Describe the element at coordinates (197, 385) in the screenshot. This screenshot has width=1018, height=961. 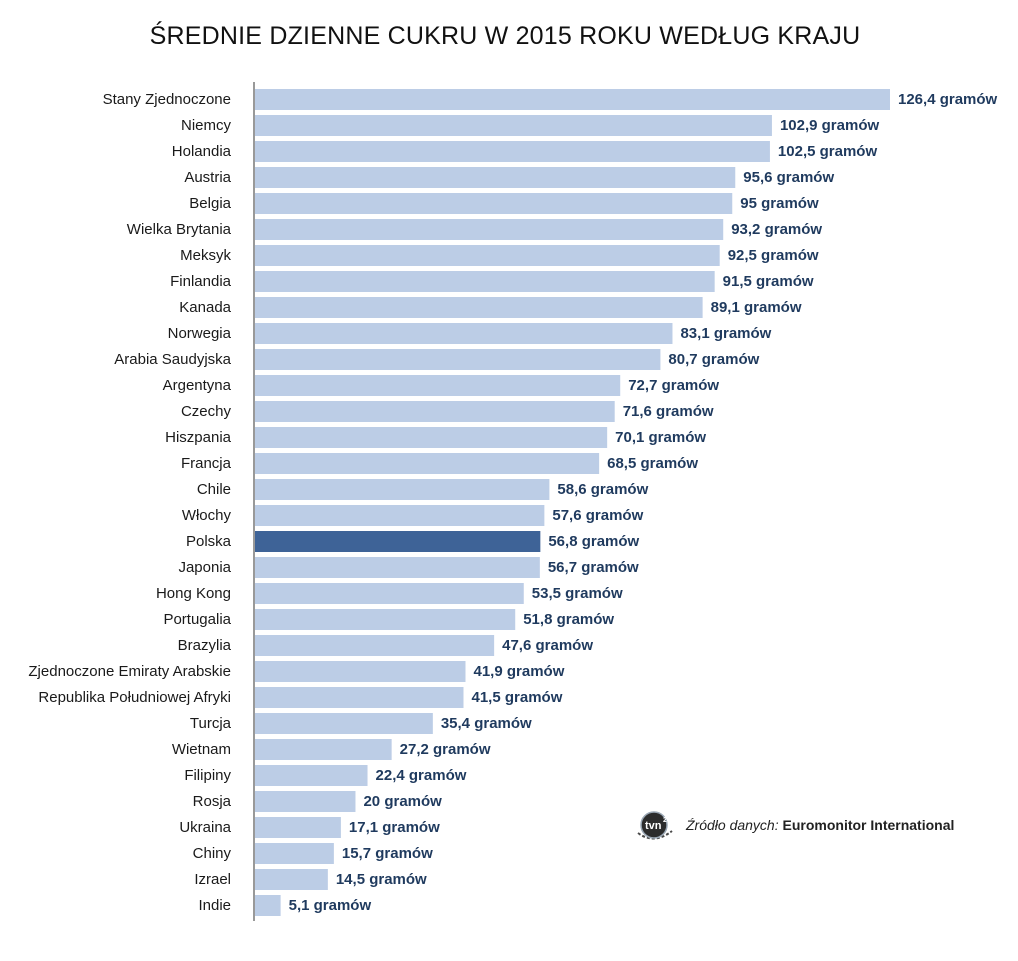
I see `category-label: Argentyna` at that location.